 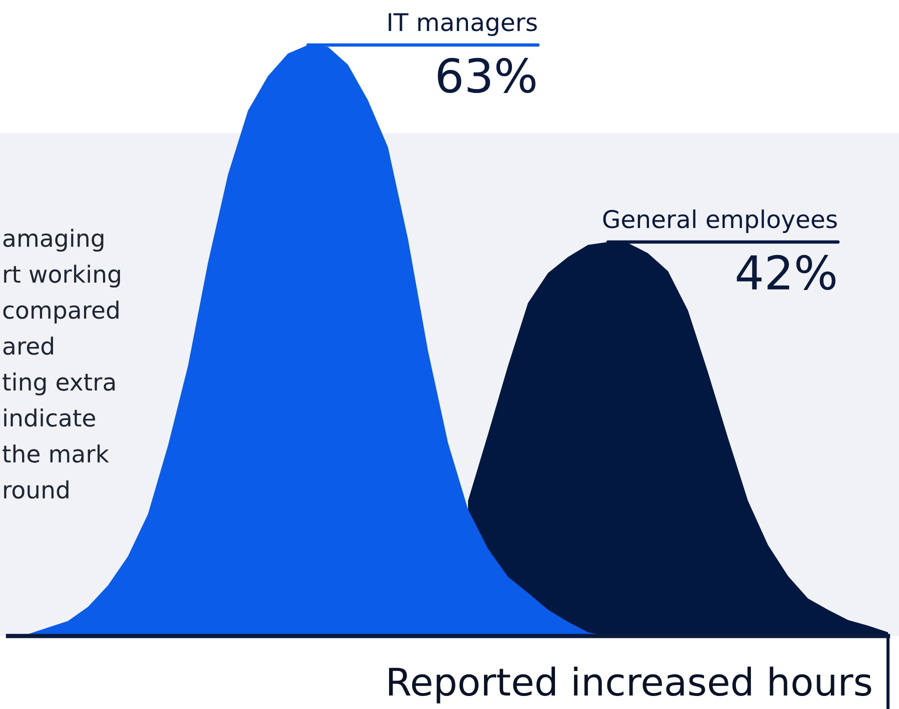 What do you see at coordinates (487, 76) in the screenshot?
I see `data-label: 63%` at bounding box center [487, 76].